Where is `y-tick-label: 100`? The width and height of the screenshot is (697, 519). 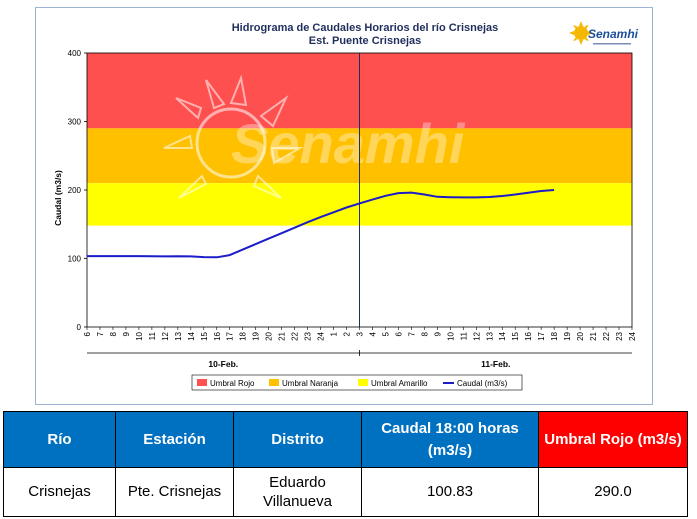 y-tick-label: 100 is located at coordinates (75, 259).